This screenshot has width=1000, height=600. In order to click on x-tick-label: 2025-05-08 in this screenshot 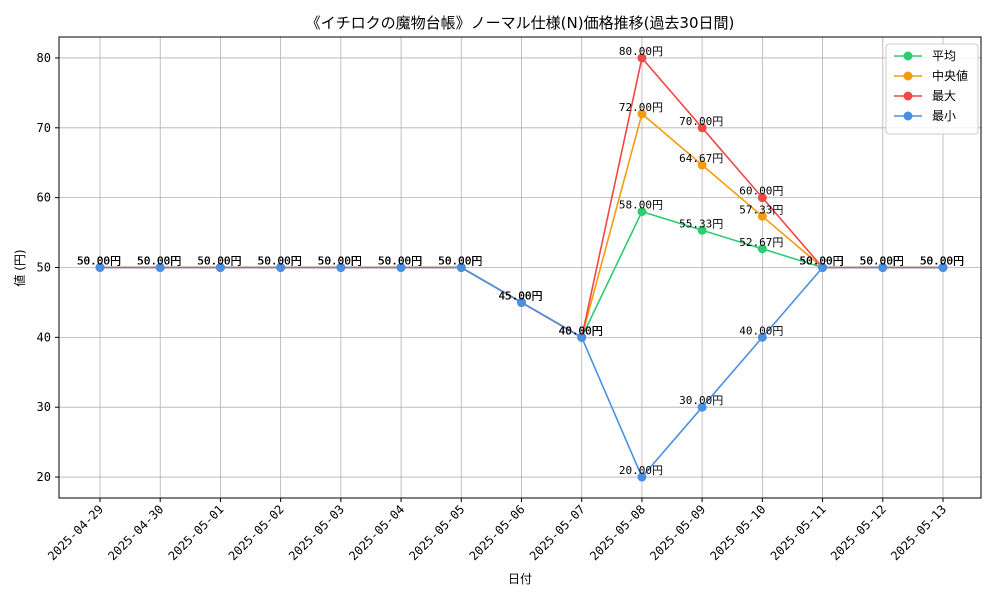, I will do `click(617, 532)`.